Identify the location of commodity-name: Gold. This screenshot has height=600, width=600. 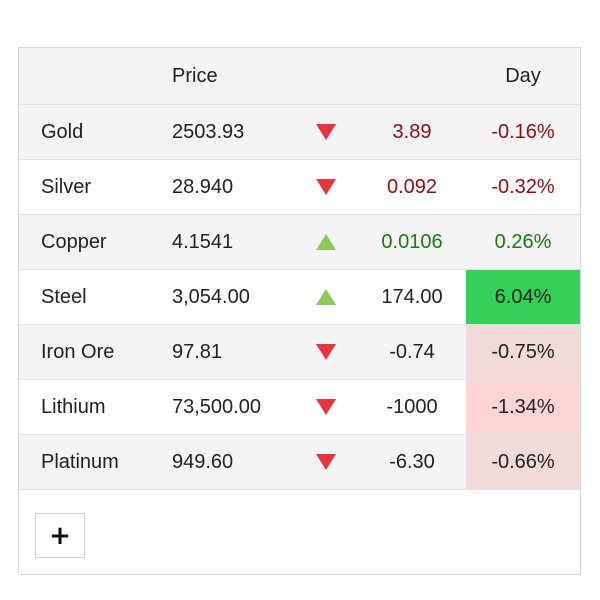
(62, 131).